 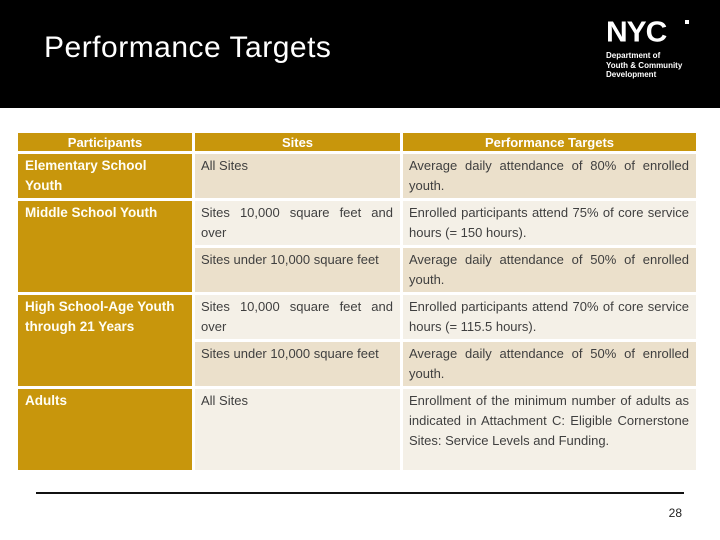 I want to click on participant-cell: Middle School Youth, so click(x=105, y=246).